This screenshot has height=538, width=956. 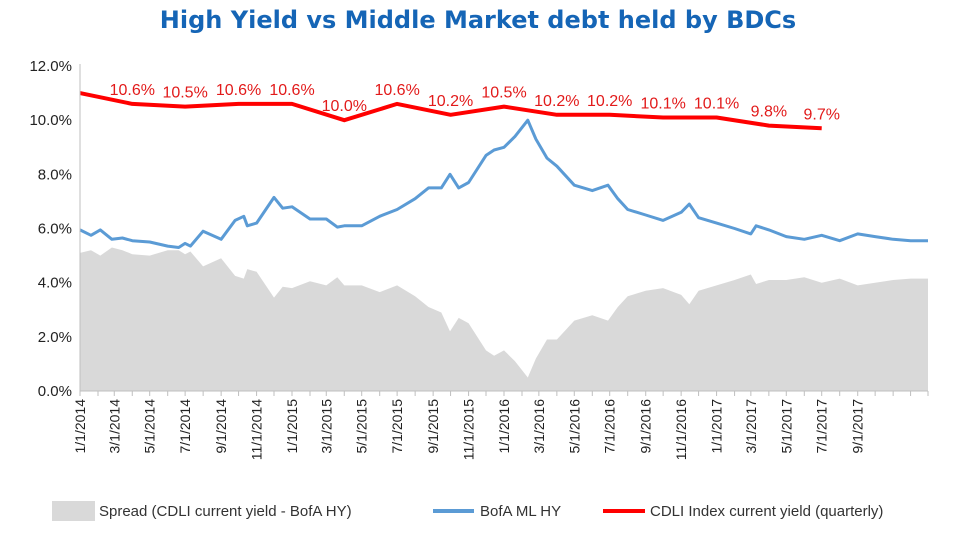 What do you see at coordinates (681, 429) in the screenshot?
I see `x-tick-label: 11/1/2016` at bounding box center [681, 429].